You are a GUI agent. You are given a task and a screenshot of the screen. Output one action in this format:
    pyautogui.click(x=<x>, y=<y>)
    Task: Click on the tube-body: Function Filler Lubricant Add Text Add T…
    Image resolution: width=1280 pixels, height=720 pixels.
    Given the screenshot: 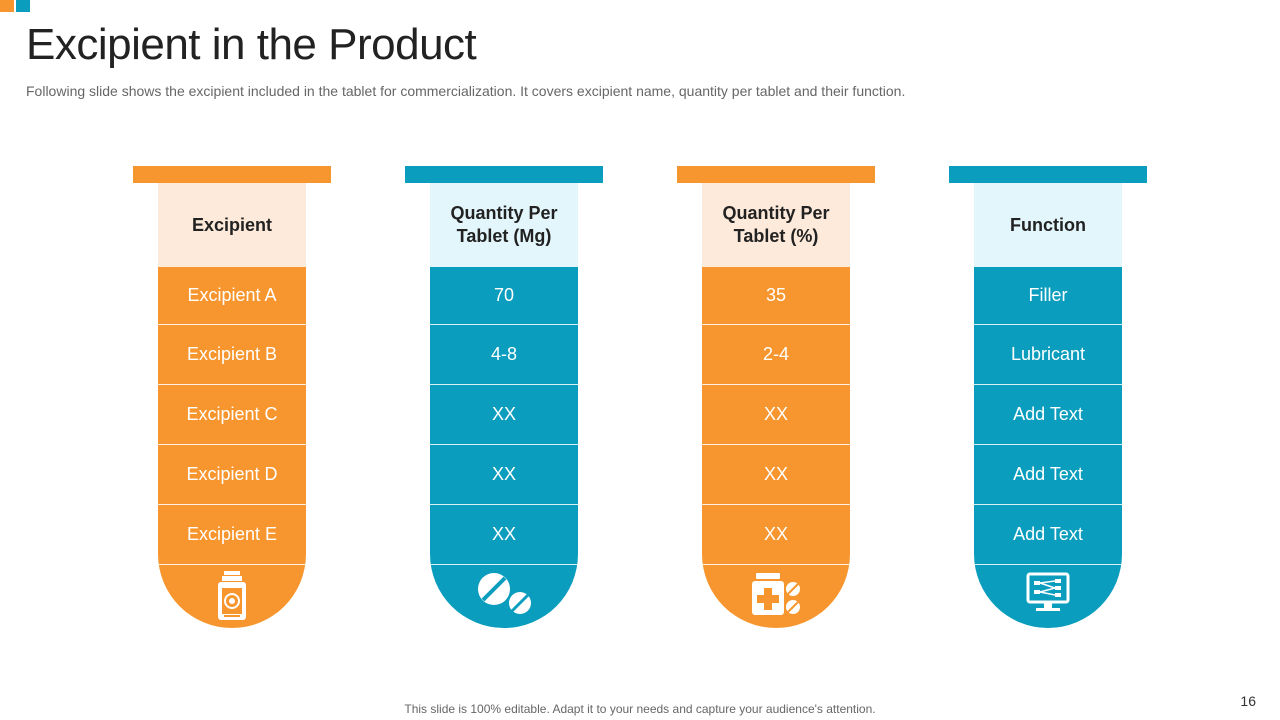 What is the action you would take?
    pyautogui.click(x=1048, y=405)
    